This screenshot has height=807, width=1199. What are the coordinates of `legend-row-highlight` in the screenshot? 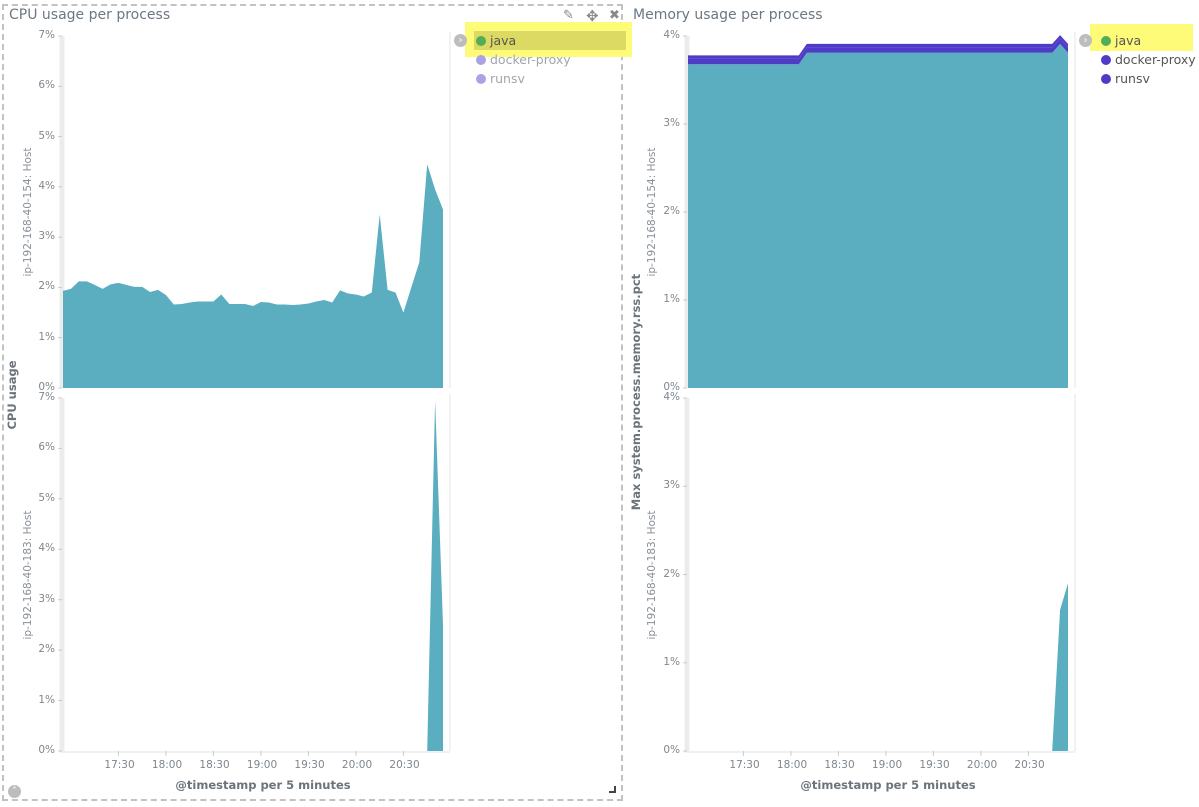 It's located at (550, 40).